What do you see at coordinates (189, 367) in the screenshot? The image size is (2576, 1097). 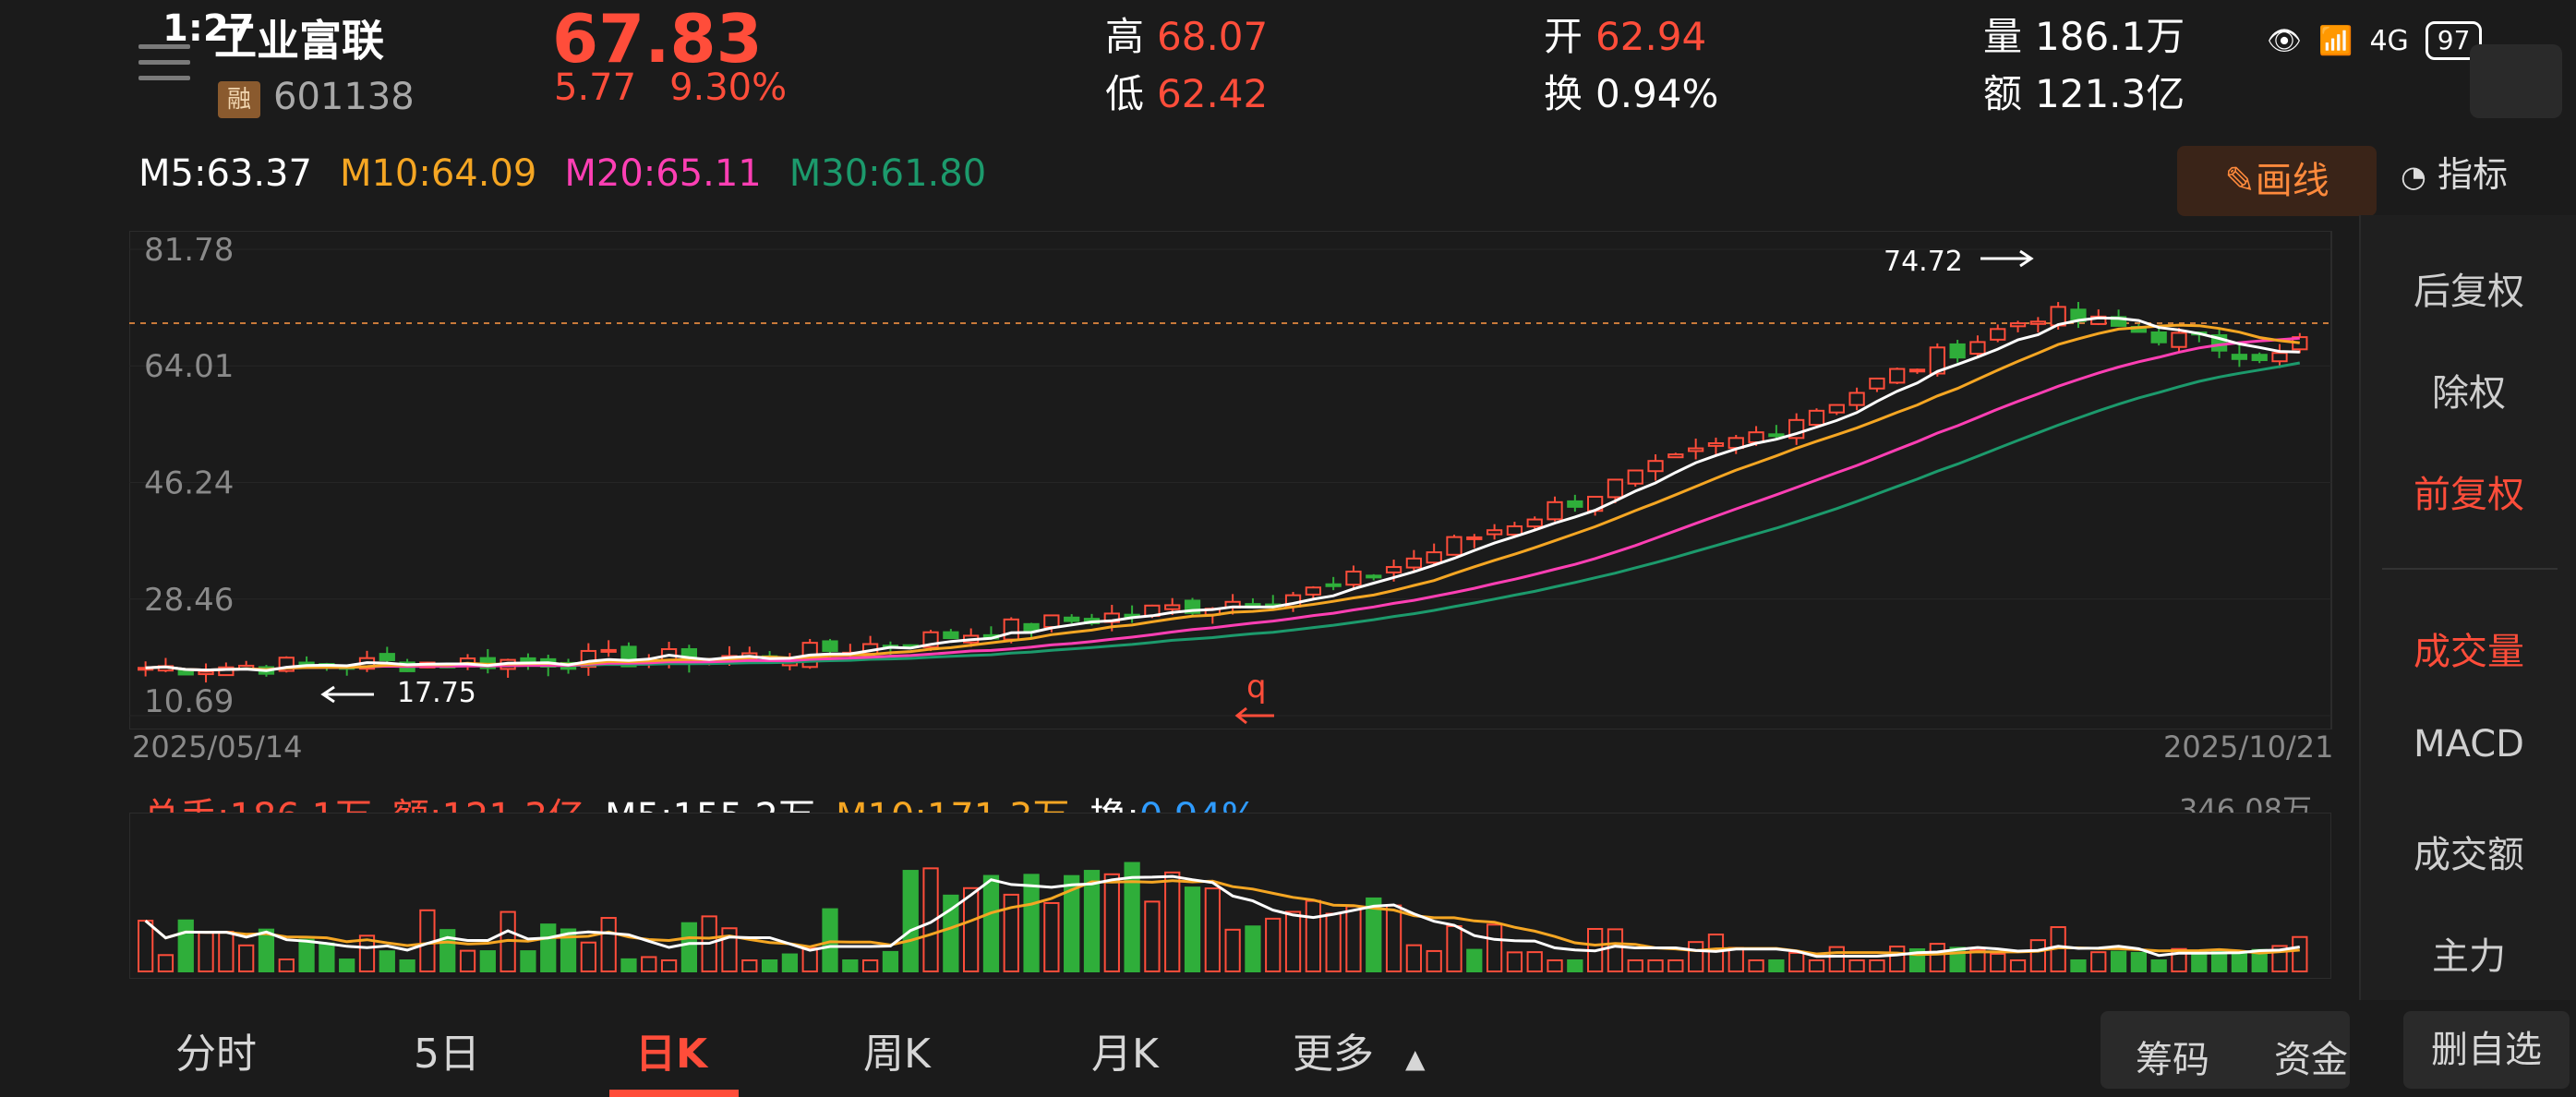 I see `y-tick-label: 64.01` at bounding box center [189, 367].